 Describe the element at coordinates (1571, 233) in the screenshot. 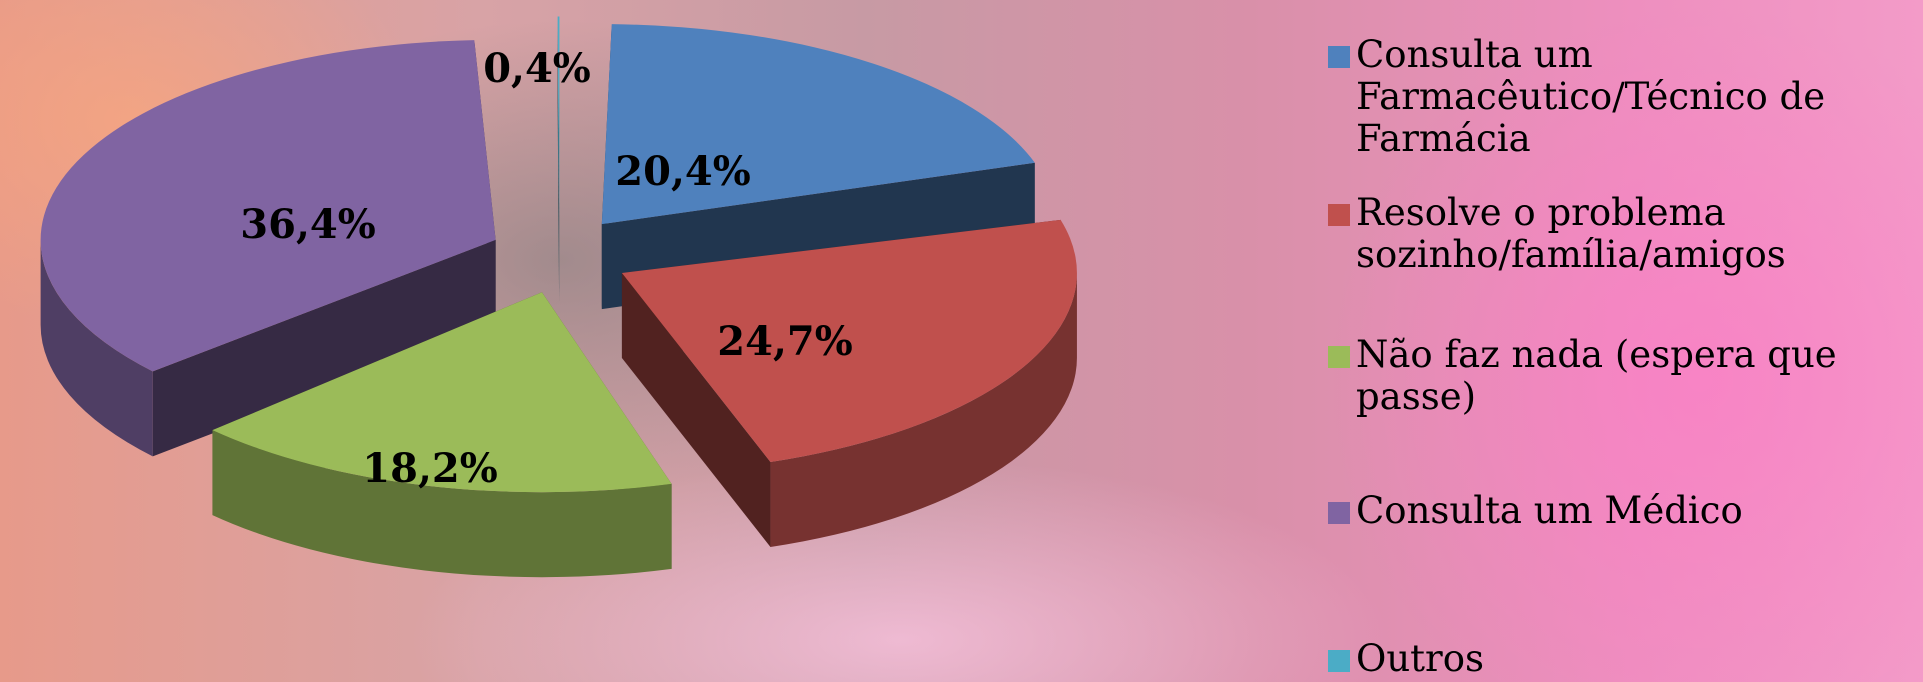

I see `legend-label-1: Resolve o problema sozinho/família/amigos` at that location.